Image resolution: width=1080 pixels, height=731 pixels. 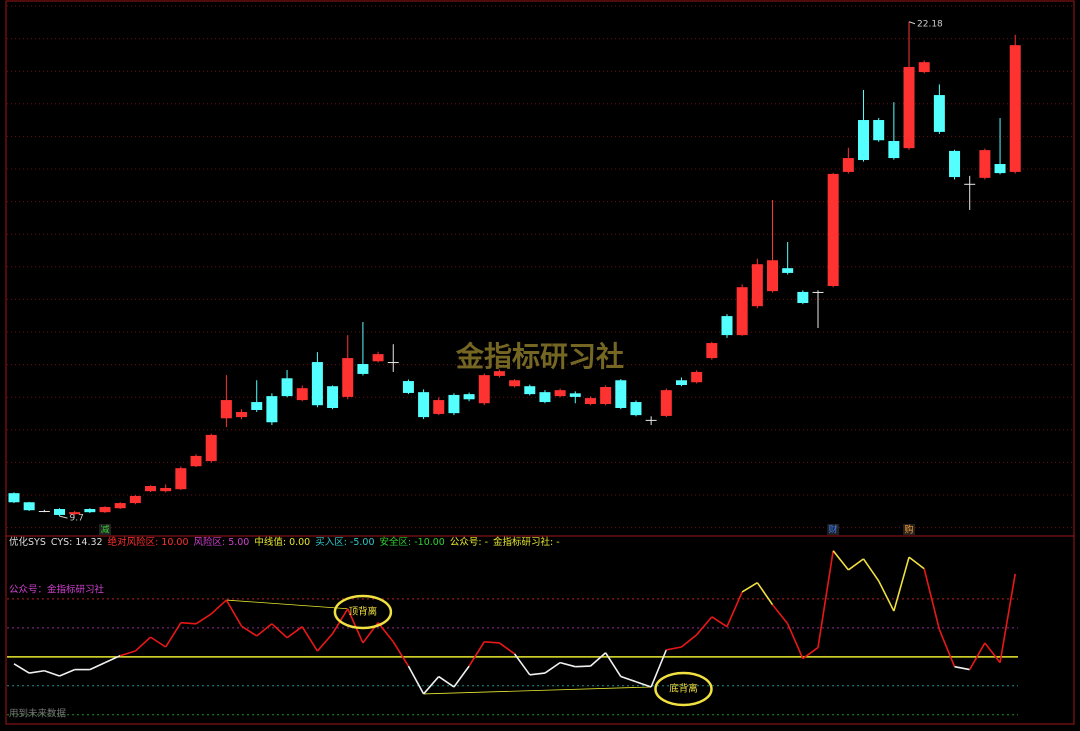 What do you see at coordinates (133, 542) in the screenshot?
I see `level-name: 绝对风险区:` at bounding box center [133, 542].